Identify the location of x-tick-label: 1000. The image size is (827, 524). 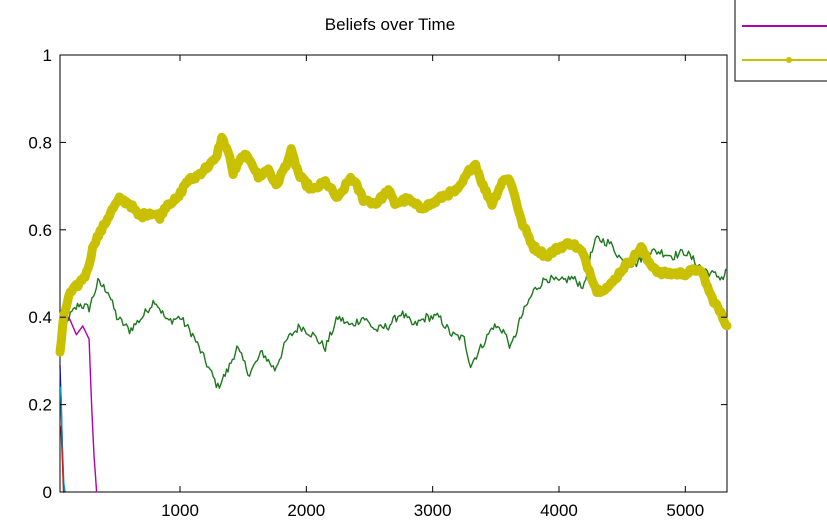
(180, 510).